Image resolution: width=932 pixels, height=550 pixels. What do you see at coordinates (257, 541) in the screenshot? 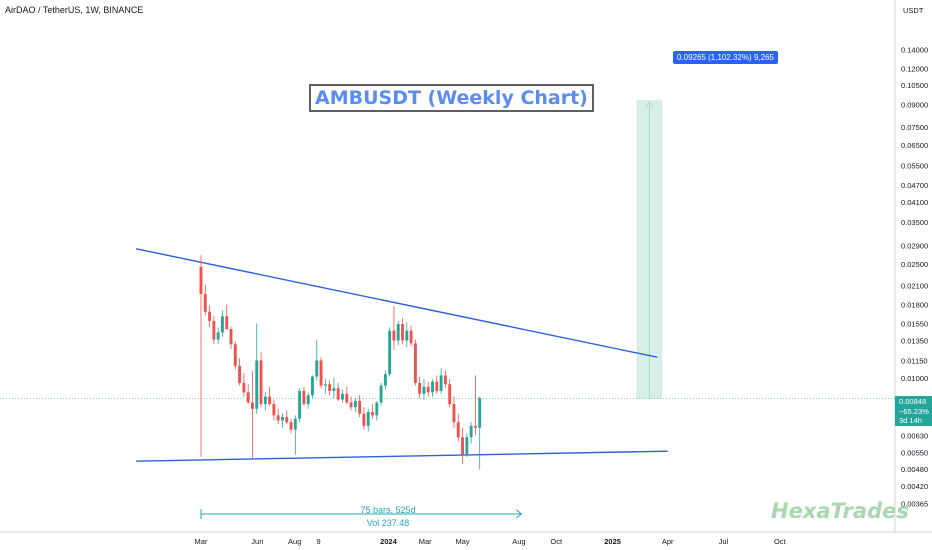
I see `x-tick-label: Jun` at bounding box center [257, 541].